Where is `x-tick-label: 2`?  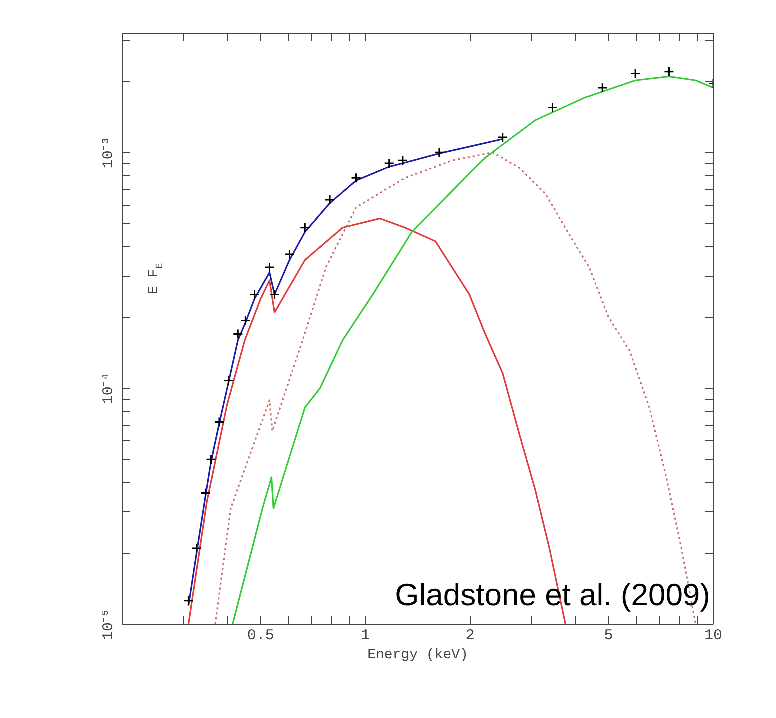
x-tick-label: 2 is located at coordinates (470, 636).